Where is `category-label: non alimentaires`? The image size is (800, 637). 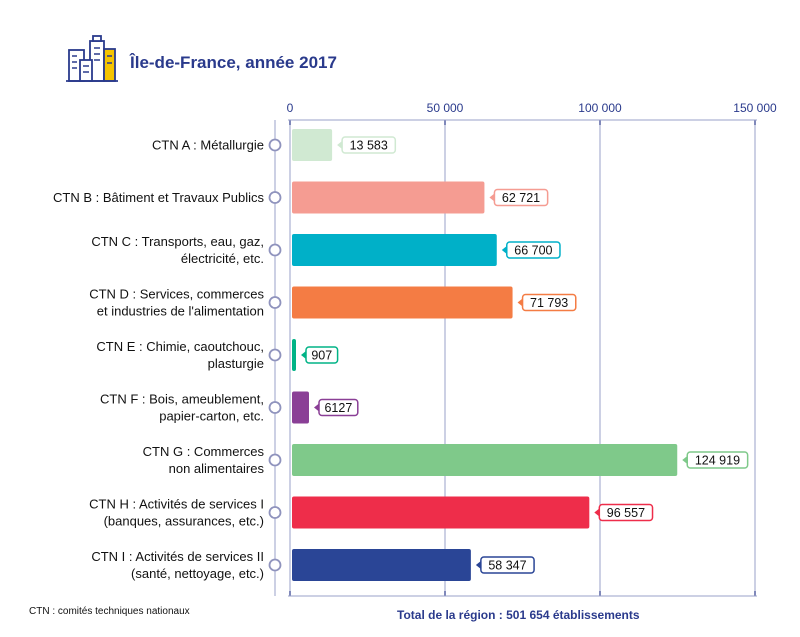
category-label: non alimentaires is located at coordinates (217, 468).